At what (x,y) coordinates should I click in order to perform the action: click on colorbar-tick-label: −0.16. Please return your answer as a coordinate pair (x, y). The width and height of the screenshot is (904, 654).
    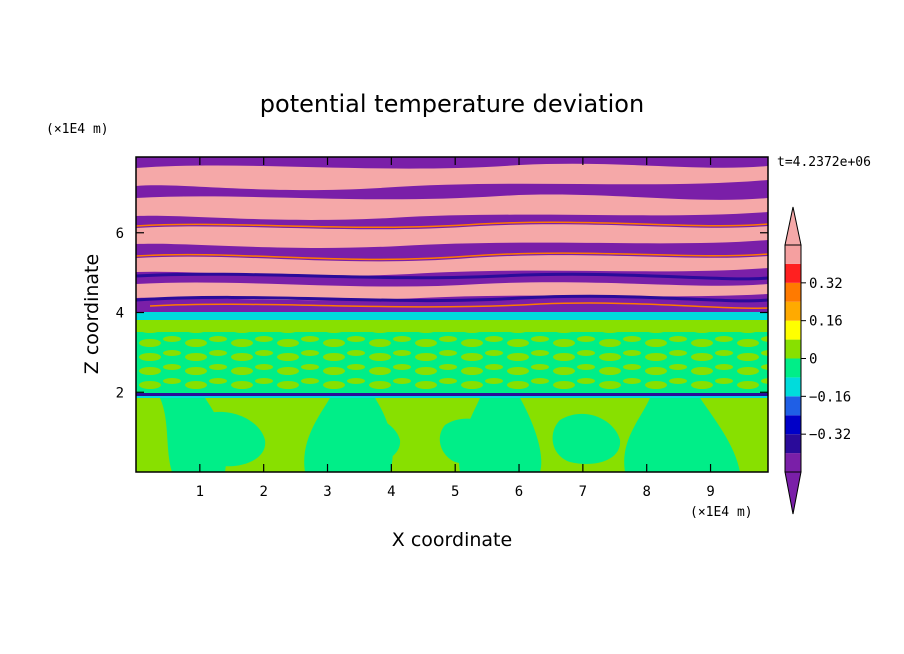
    Looking at the image, I should click on (830, 397).